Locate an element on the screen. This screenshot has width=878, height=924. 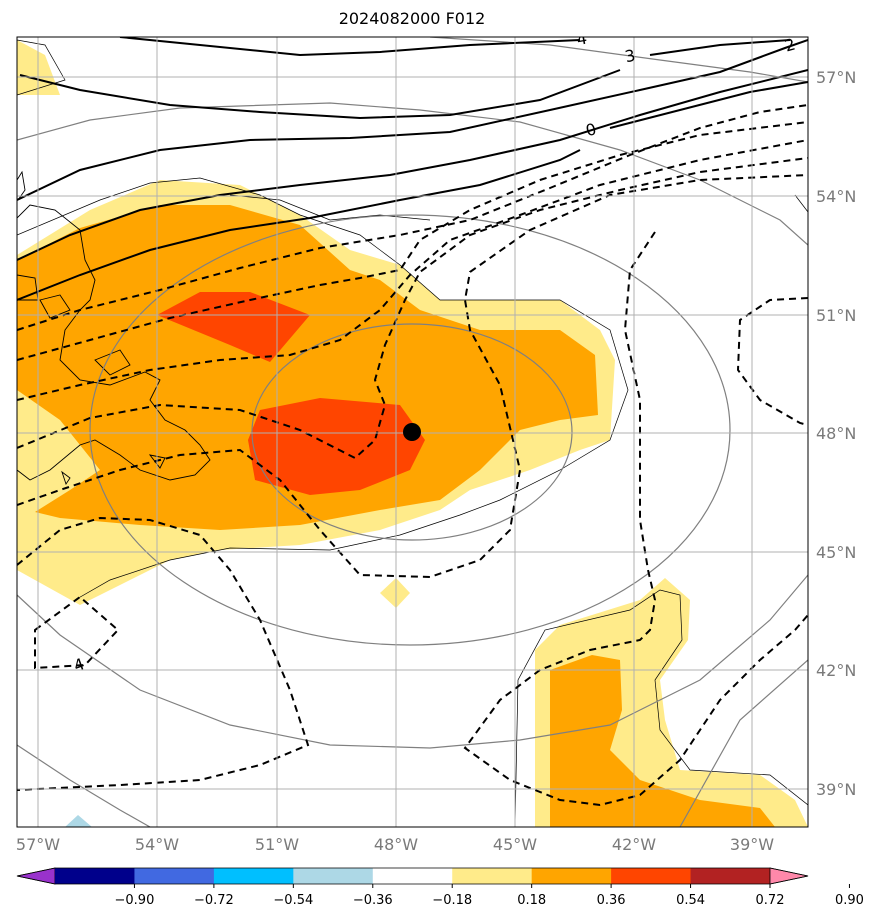
contour-label-4-bottom: 4 is located at coordinates (79, 664).